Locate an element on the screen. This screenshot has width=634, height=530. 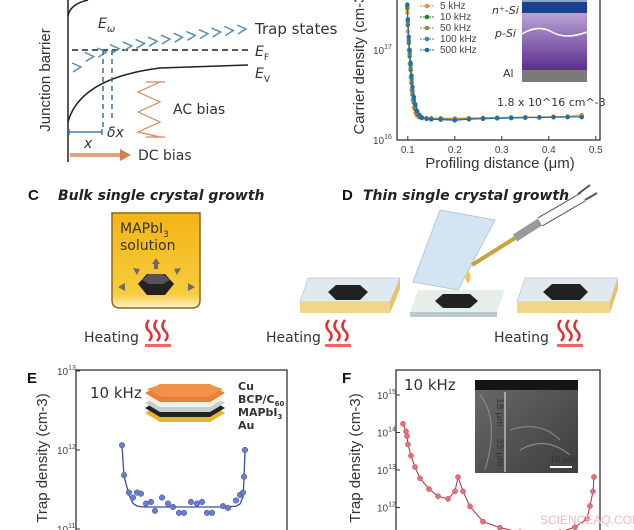
carrier-density-annotation: 1.8 x 10^16 cm^-3 is located at coordinates (551, 102).